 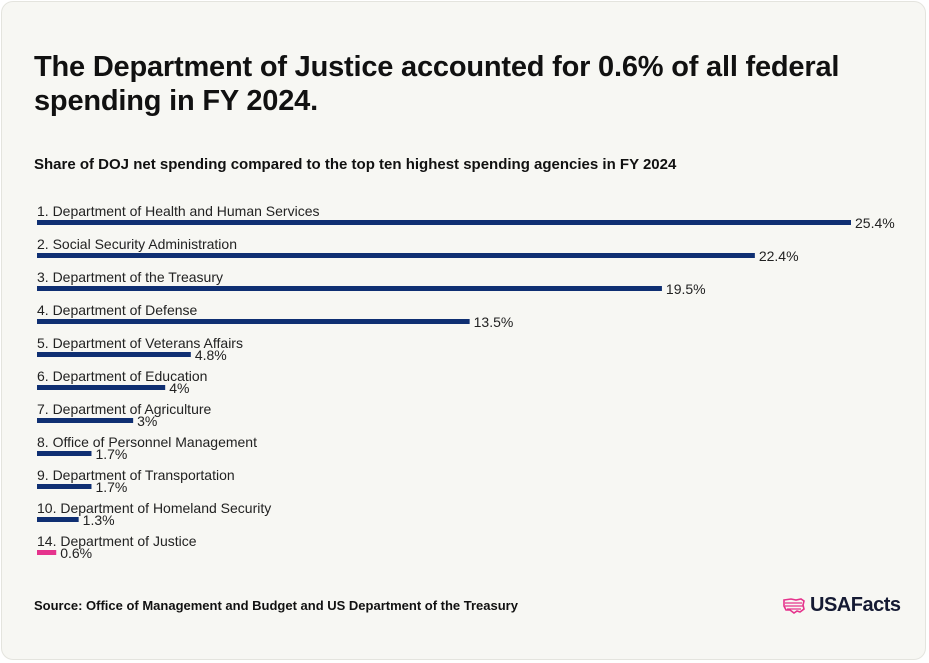 What do you see at coordinates (122, 376) in the screenshot?
I see `category-label: 6. Department of Education` at bounding box center [122, 376].